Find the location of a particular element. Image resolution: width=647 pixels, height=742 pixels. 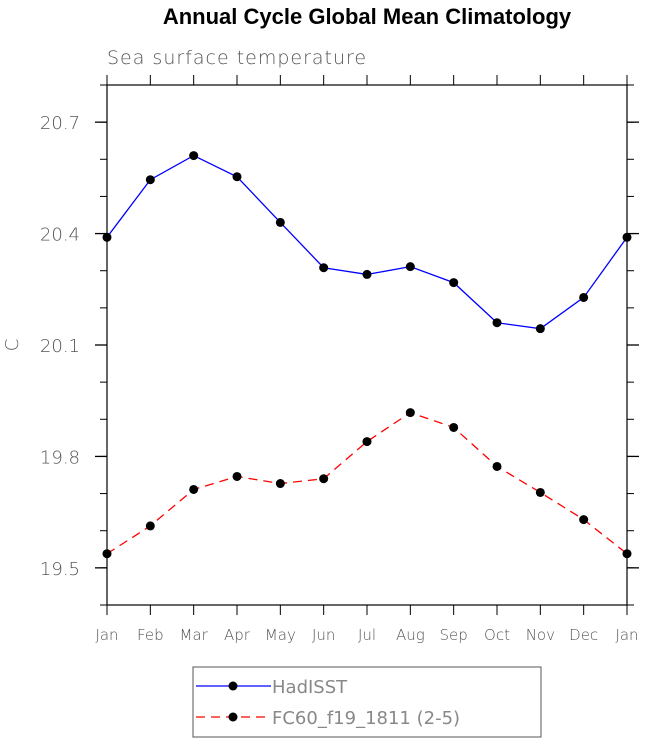

legend-label-hadisst: HadISST is located at coordinates (310, 687).